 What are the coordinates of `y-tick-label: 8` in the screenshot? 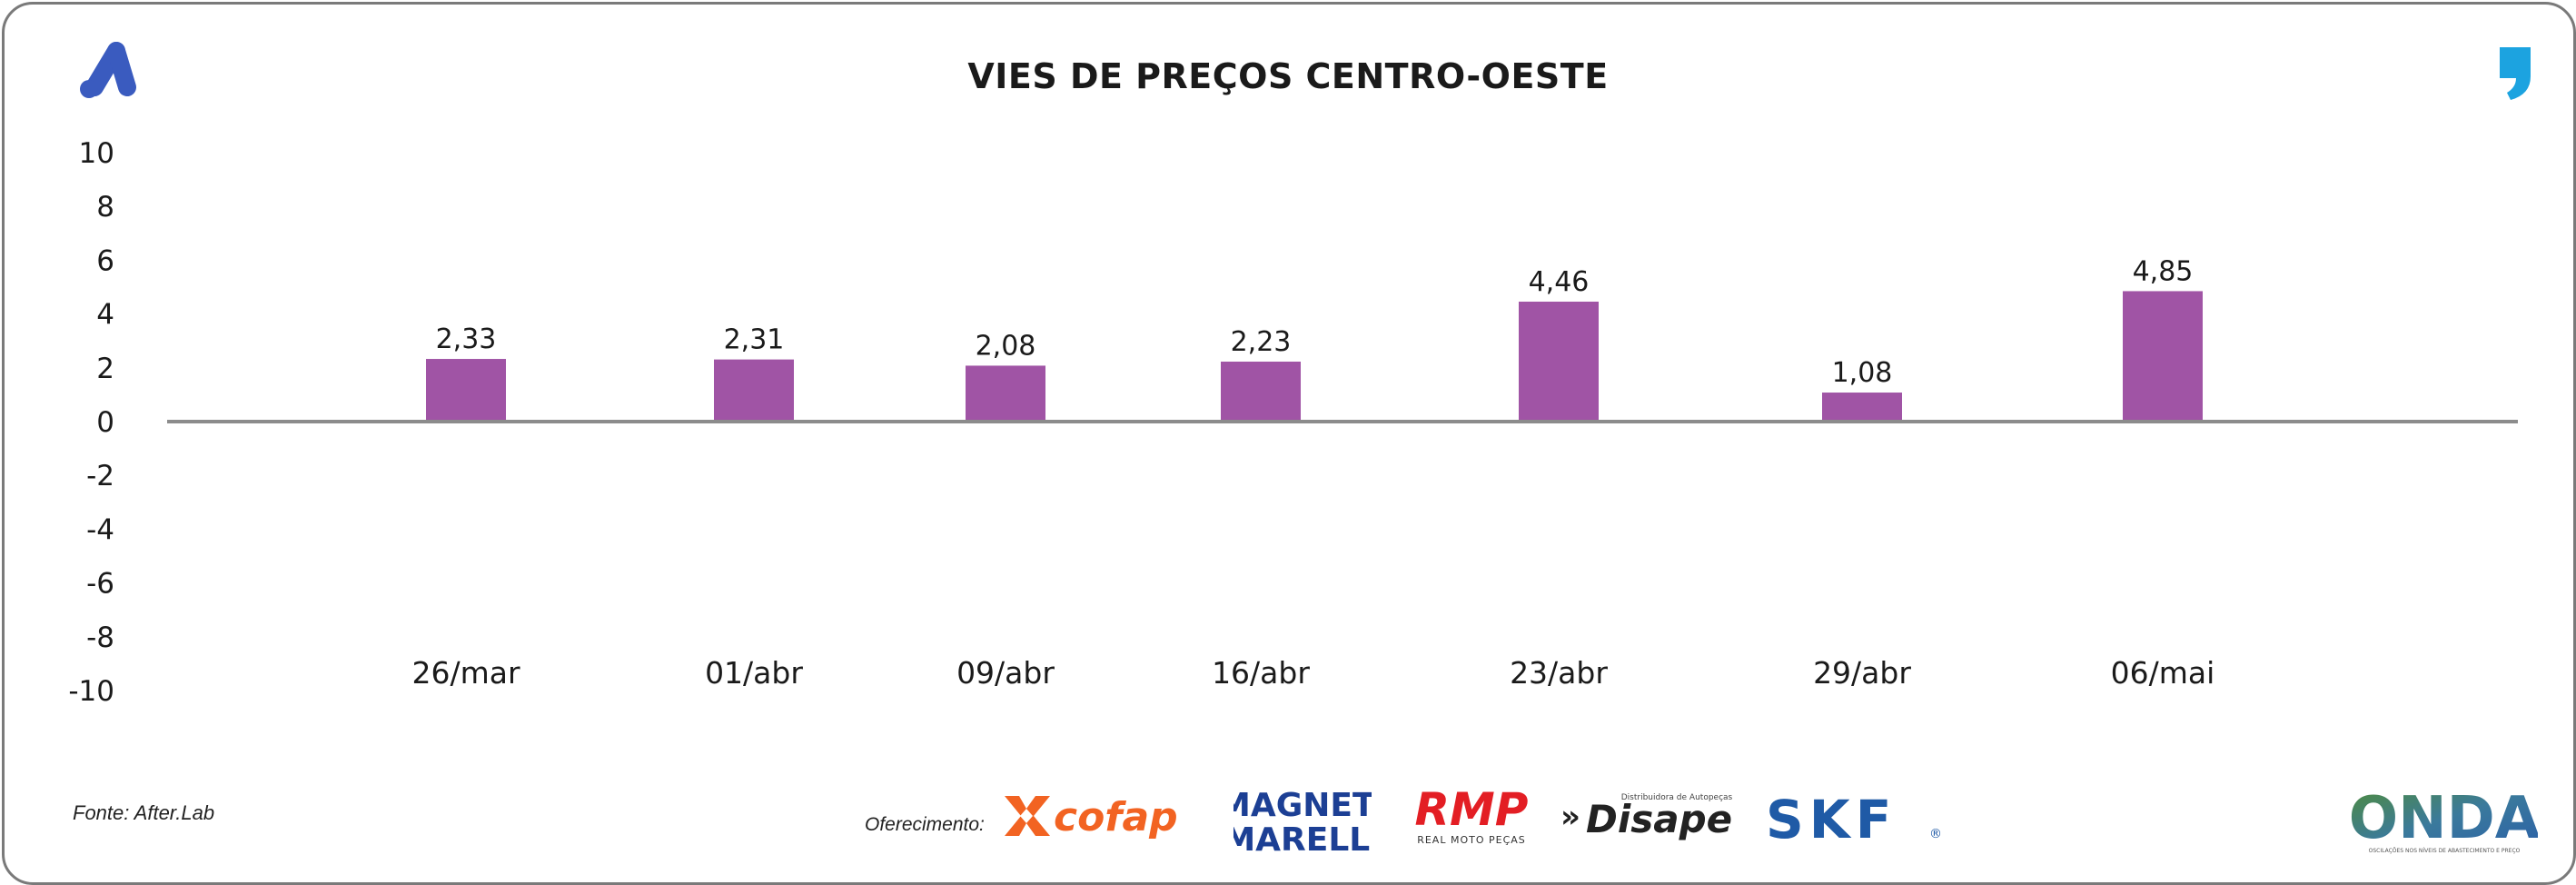 It's located at (105, 207).